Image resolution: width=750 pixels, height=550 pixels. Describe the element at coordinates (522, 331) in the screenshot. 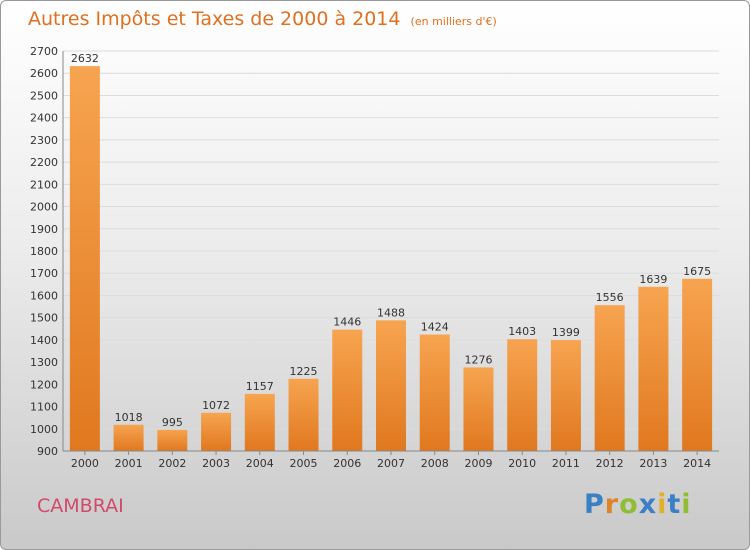

I see `value-label: 1403` at that location.